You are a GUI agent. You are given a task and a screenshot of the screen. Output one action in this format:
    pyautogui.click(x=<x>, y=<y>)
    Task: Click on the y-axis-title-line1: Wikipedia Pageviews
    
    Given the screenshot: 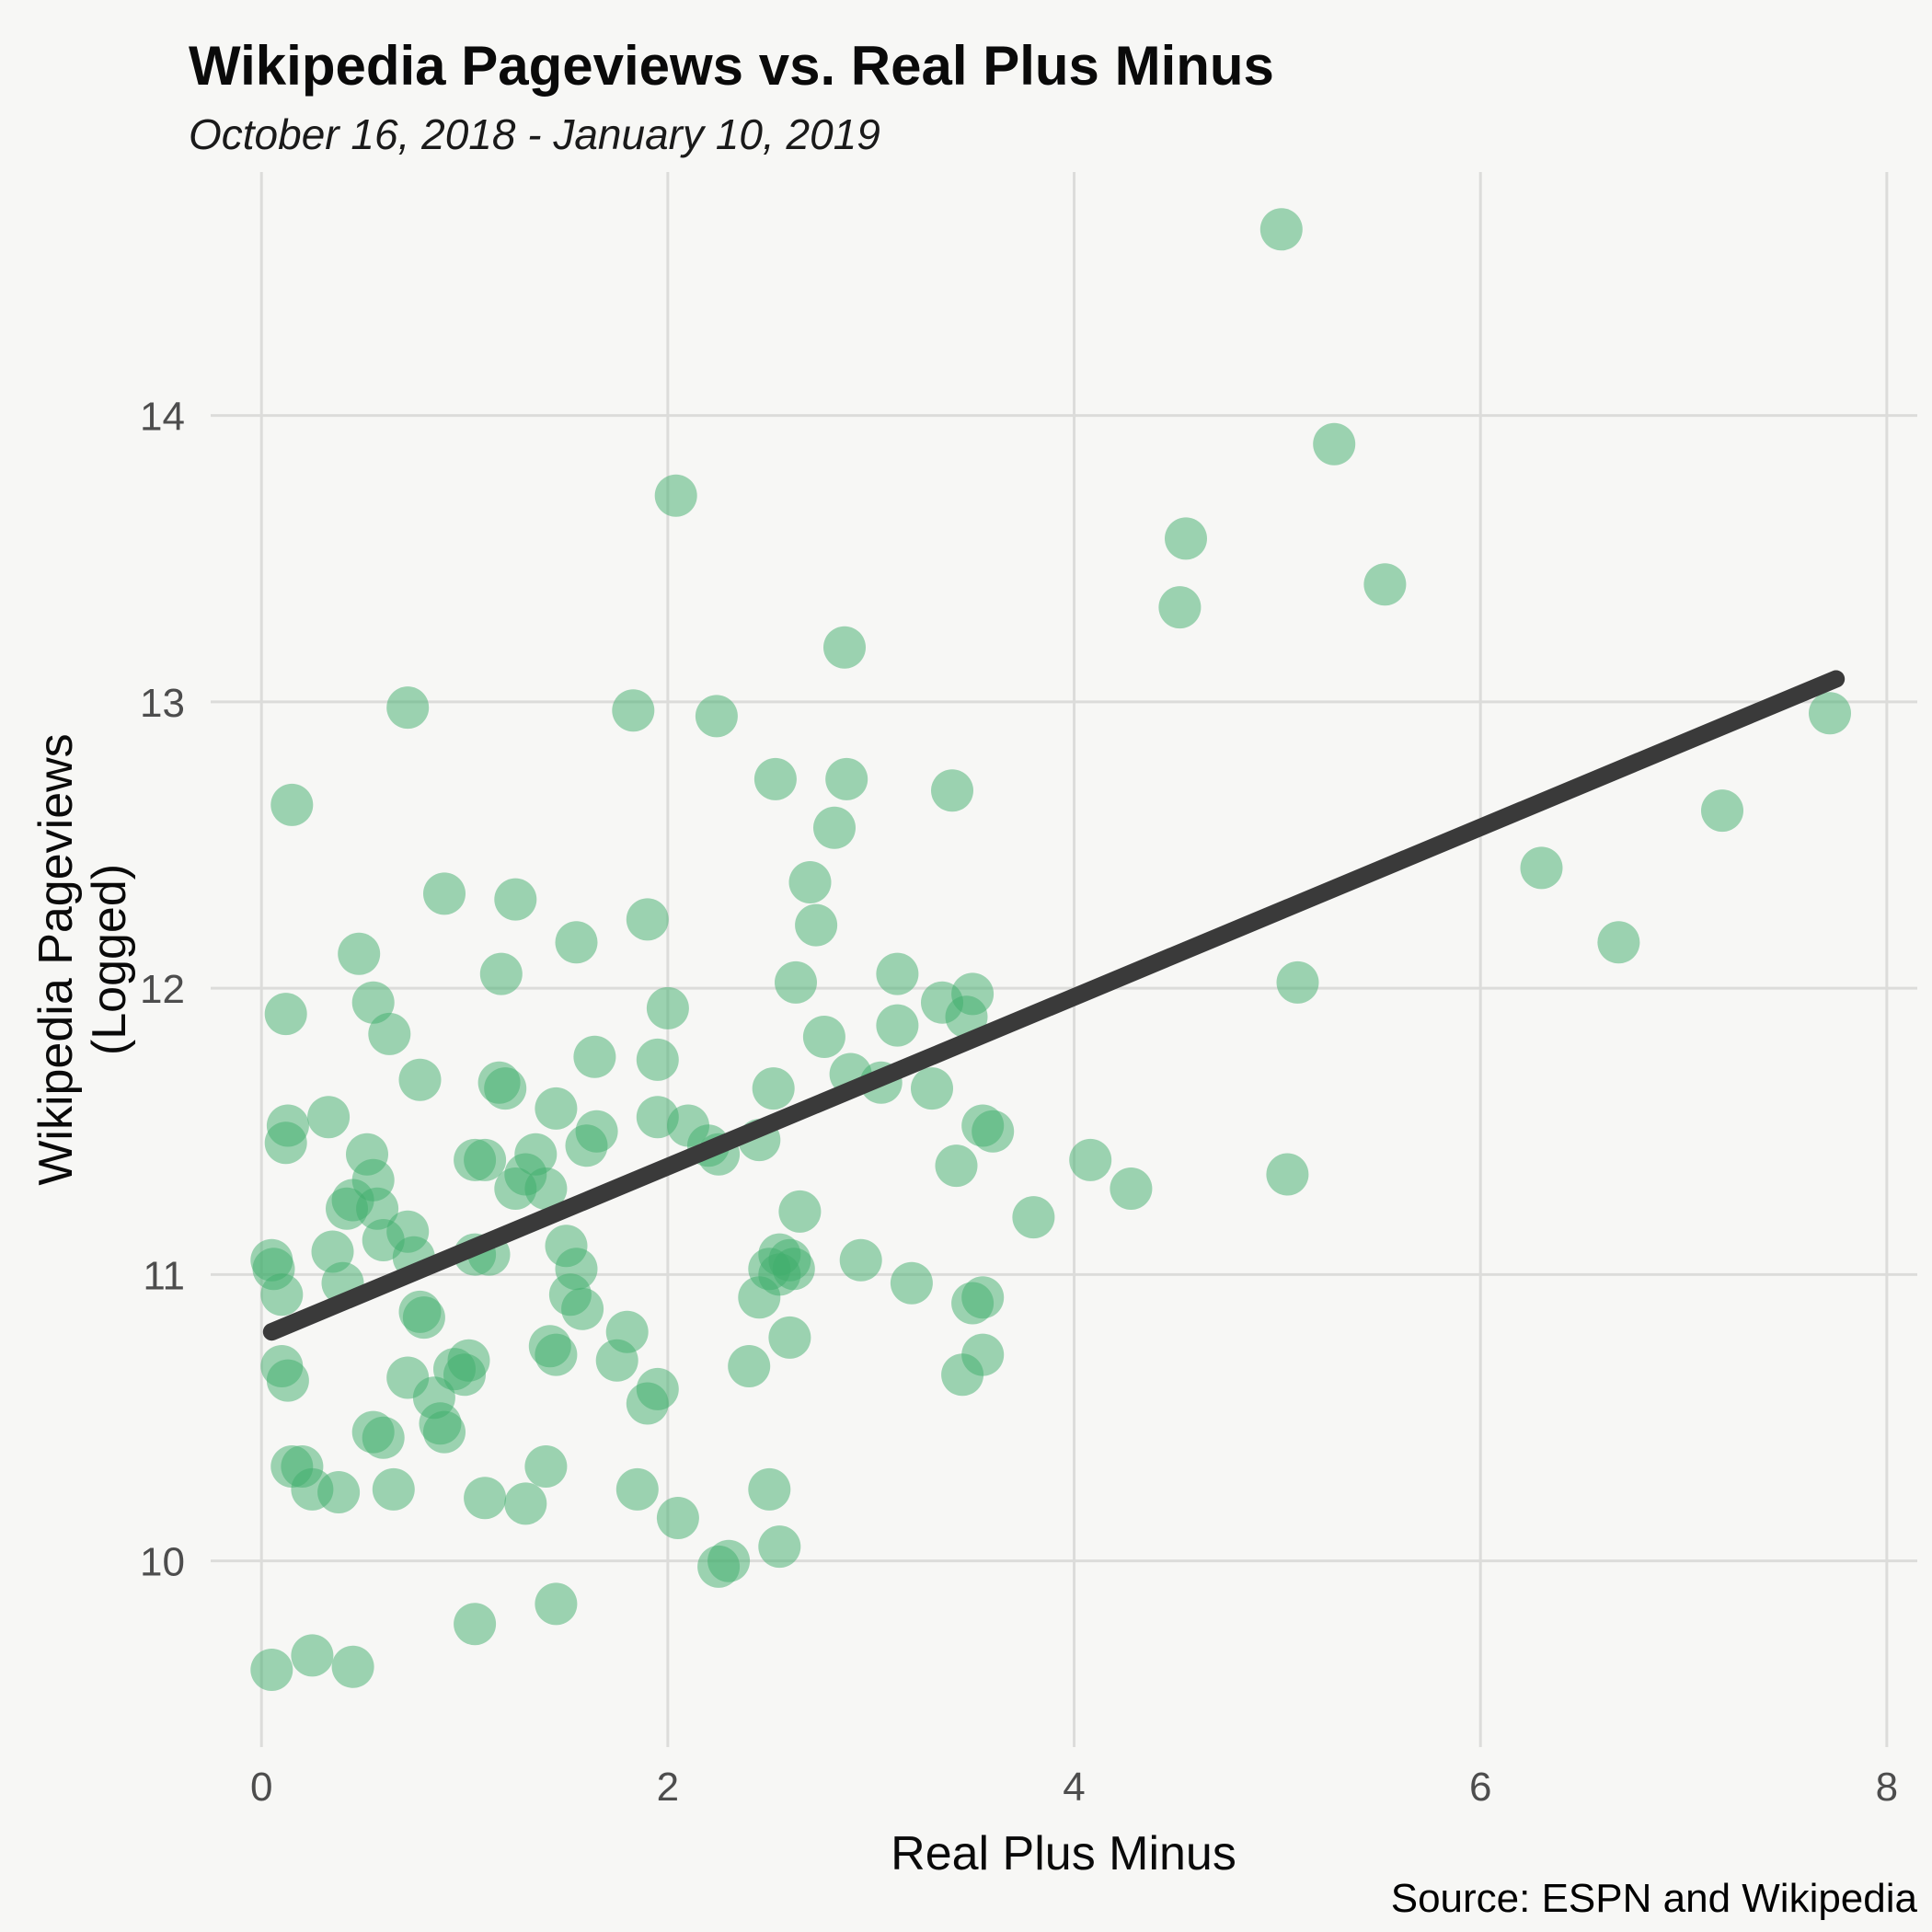 What is the action you would take?
    pyautogui.click(x=56, y=959)
    